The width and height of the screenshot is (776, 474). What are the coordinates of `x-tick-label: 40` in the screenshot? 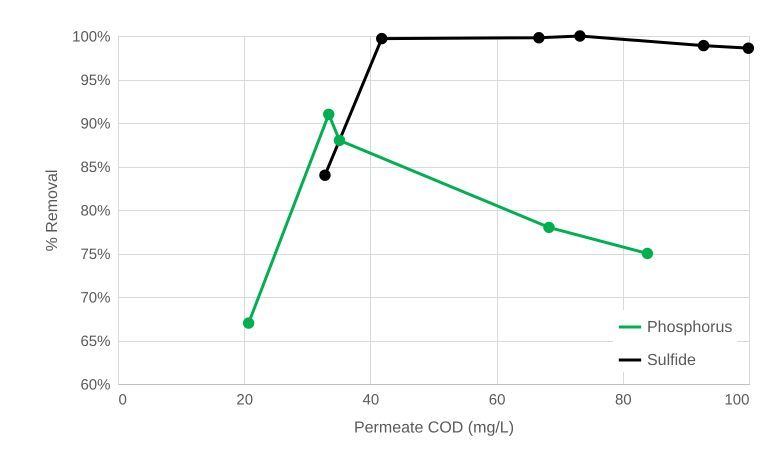 It's located at (371, 400).